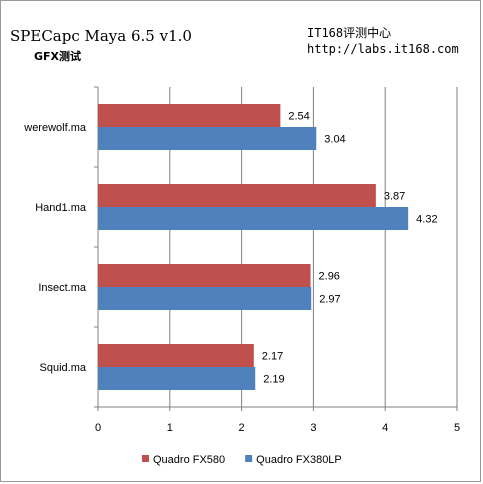  What do you see at coordinates (383, 49) in the screenshot?
I see `source-url: http://labs.it168.com` at bounding box center [383, 49].